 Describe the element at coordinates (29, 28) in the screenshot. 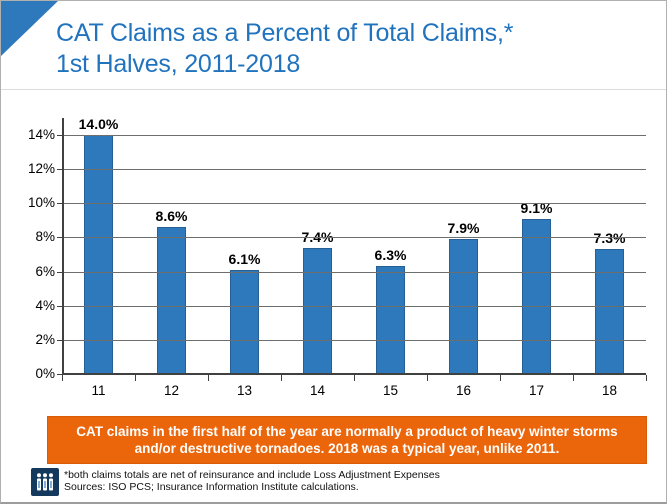

I see `corner-accent-triangle` at that location.